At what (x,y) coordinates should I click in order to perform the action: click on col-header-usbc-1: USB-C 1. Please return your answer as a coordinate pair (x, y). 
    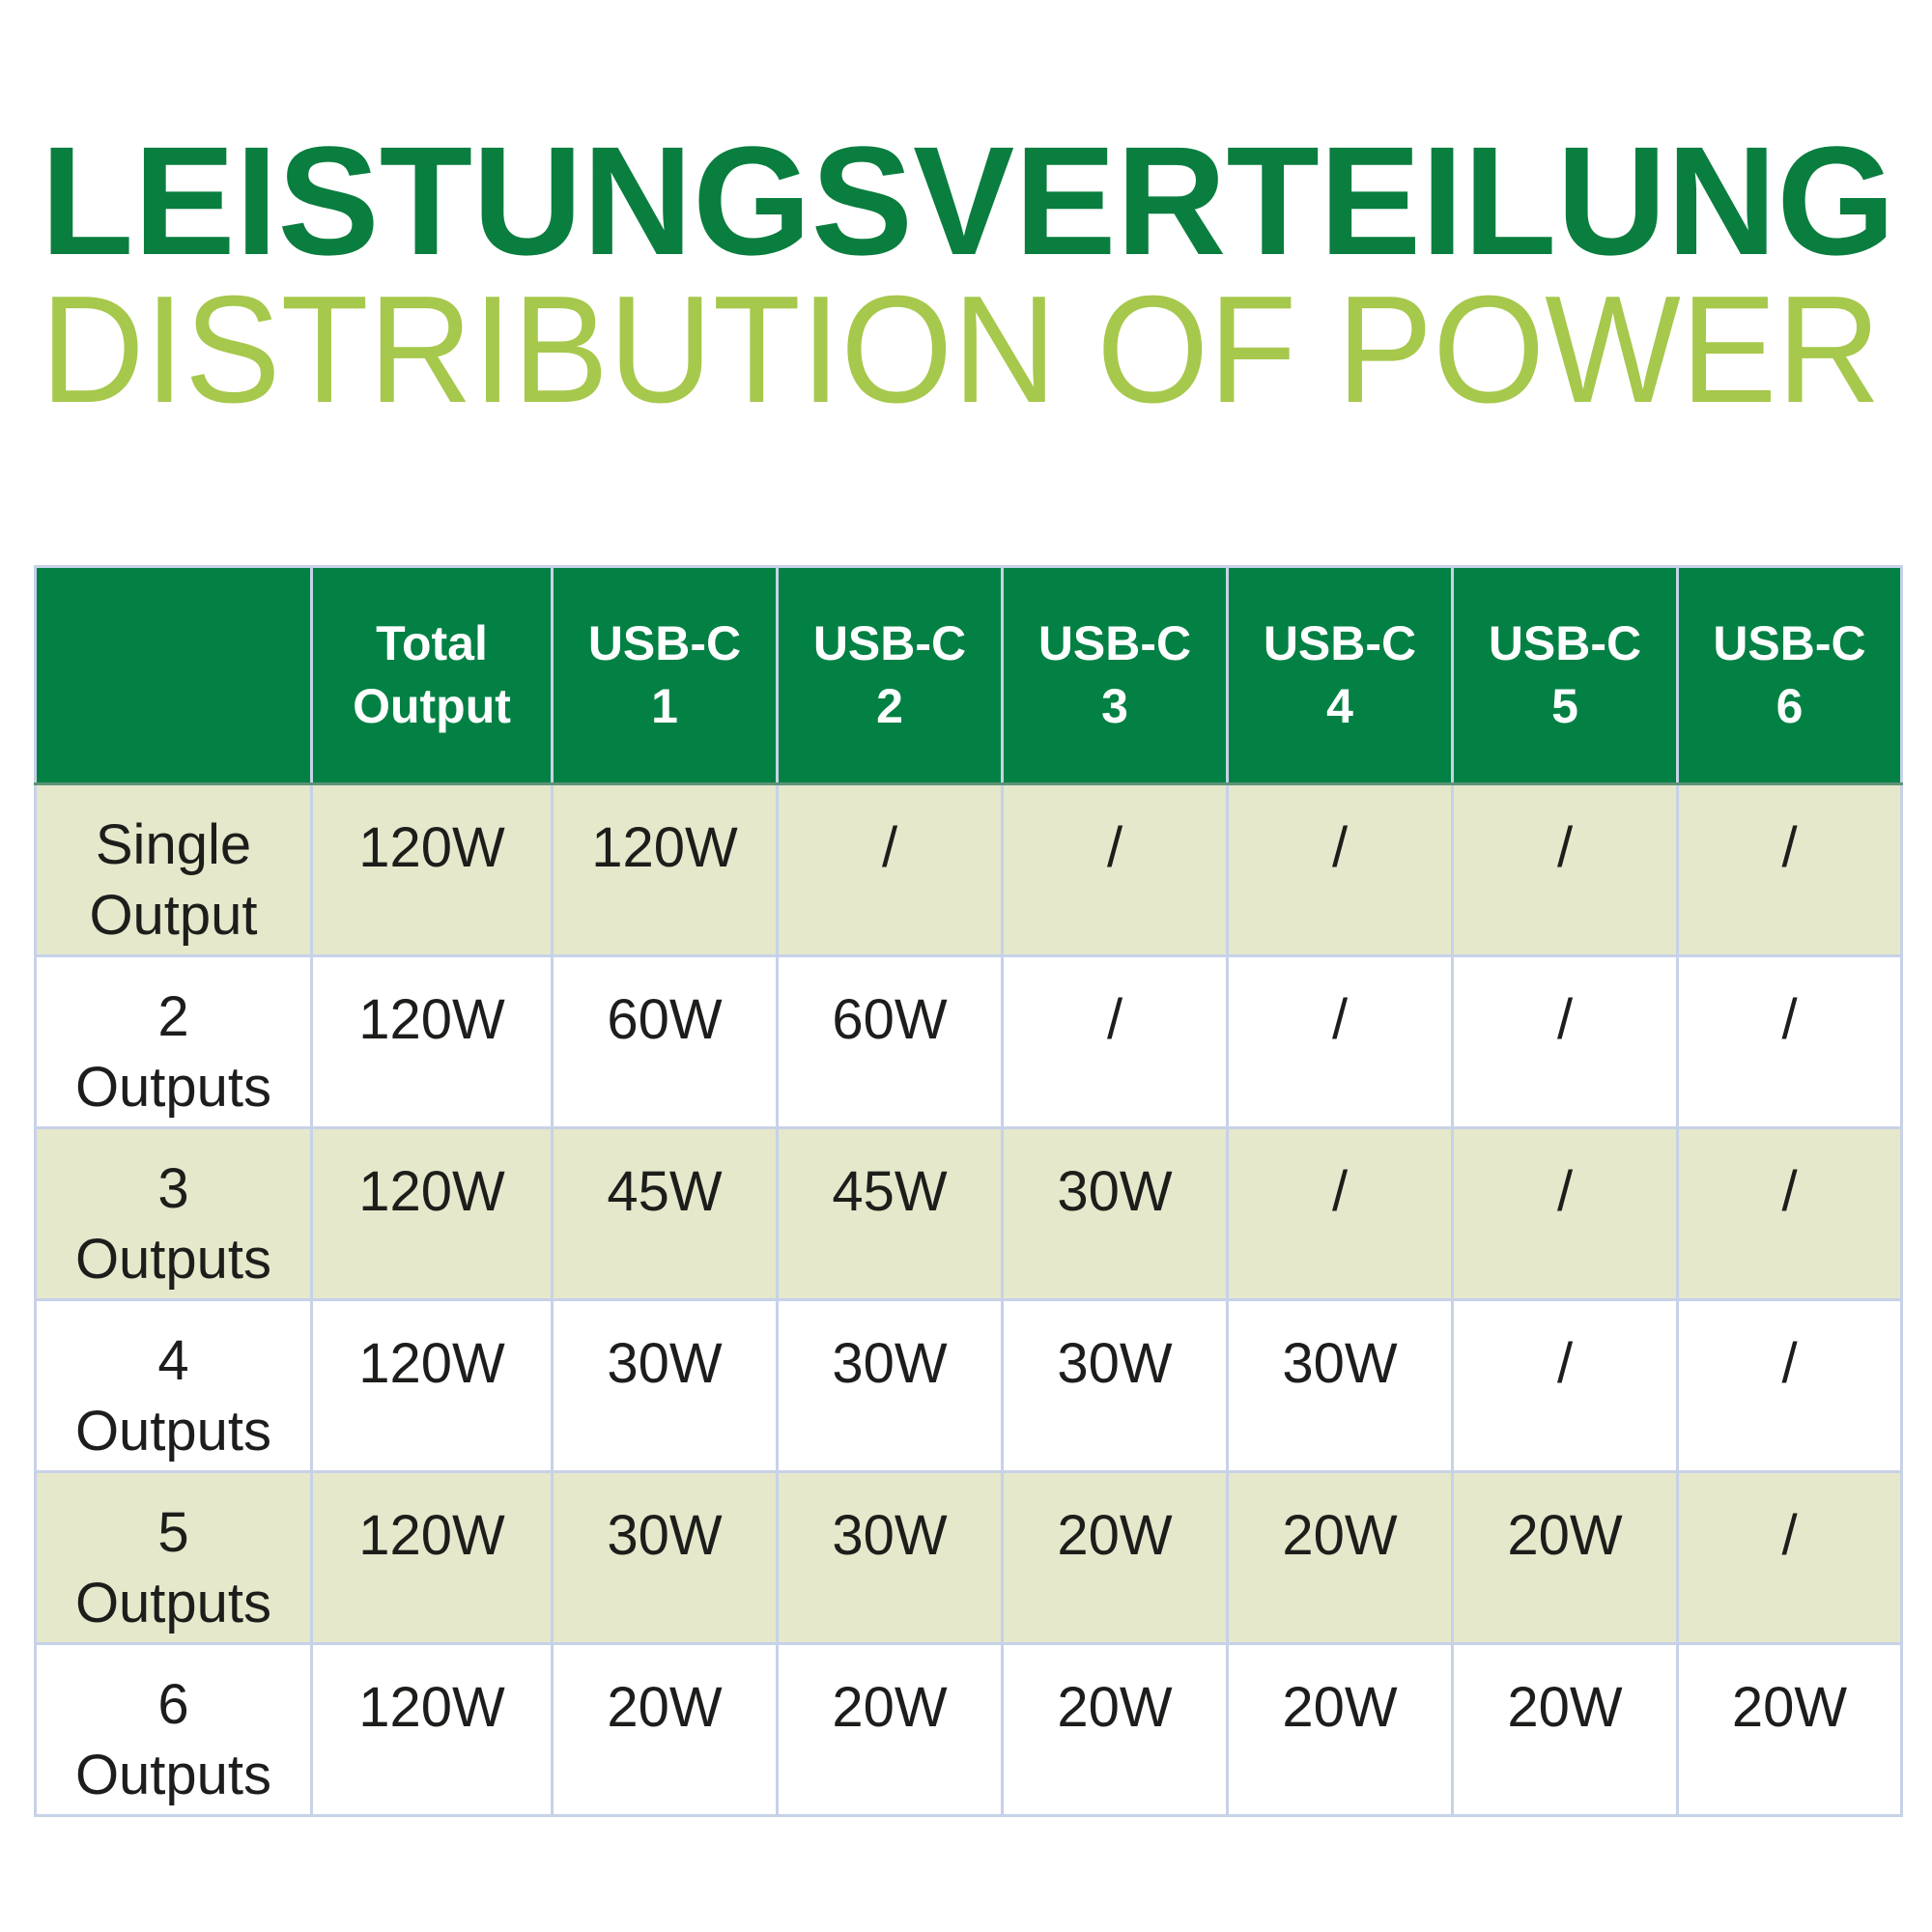
    Looking at the image, I should click on (665, 675).